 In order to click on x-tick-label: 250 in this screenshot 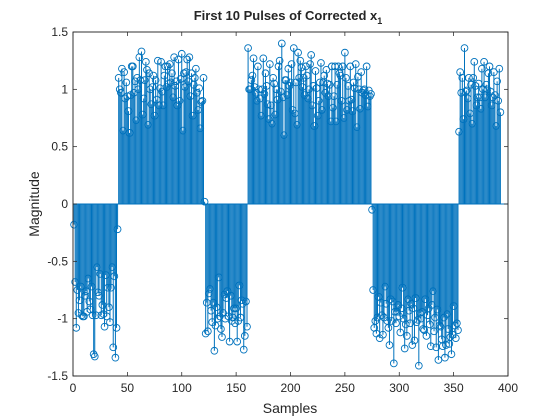, I will do `click(345, 388)`.